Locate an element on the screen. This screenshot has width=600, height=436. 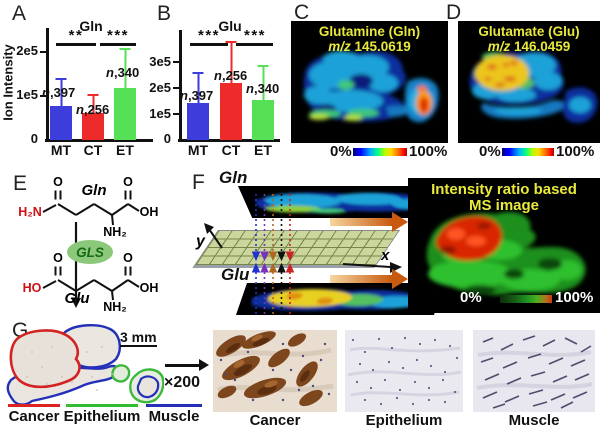
panel-a-ytick-0: 0 is located at coordinates (34, 138).